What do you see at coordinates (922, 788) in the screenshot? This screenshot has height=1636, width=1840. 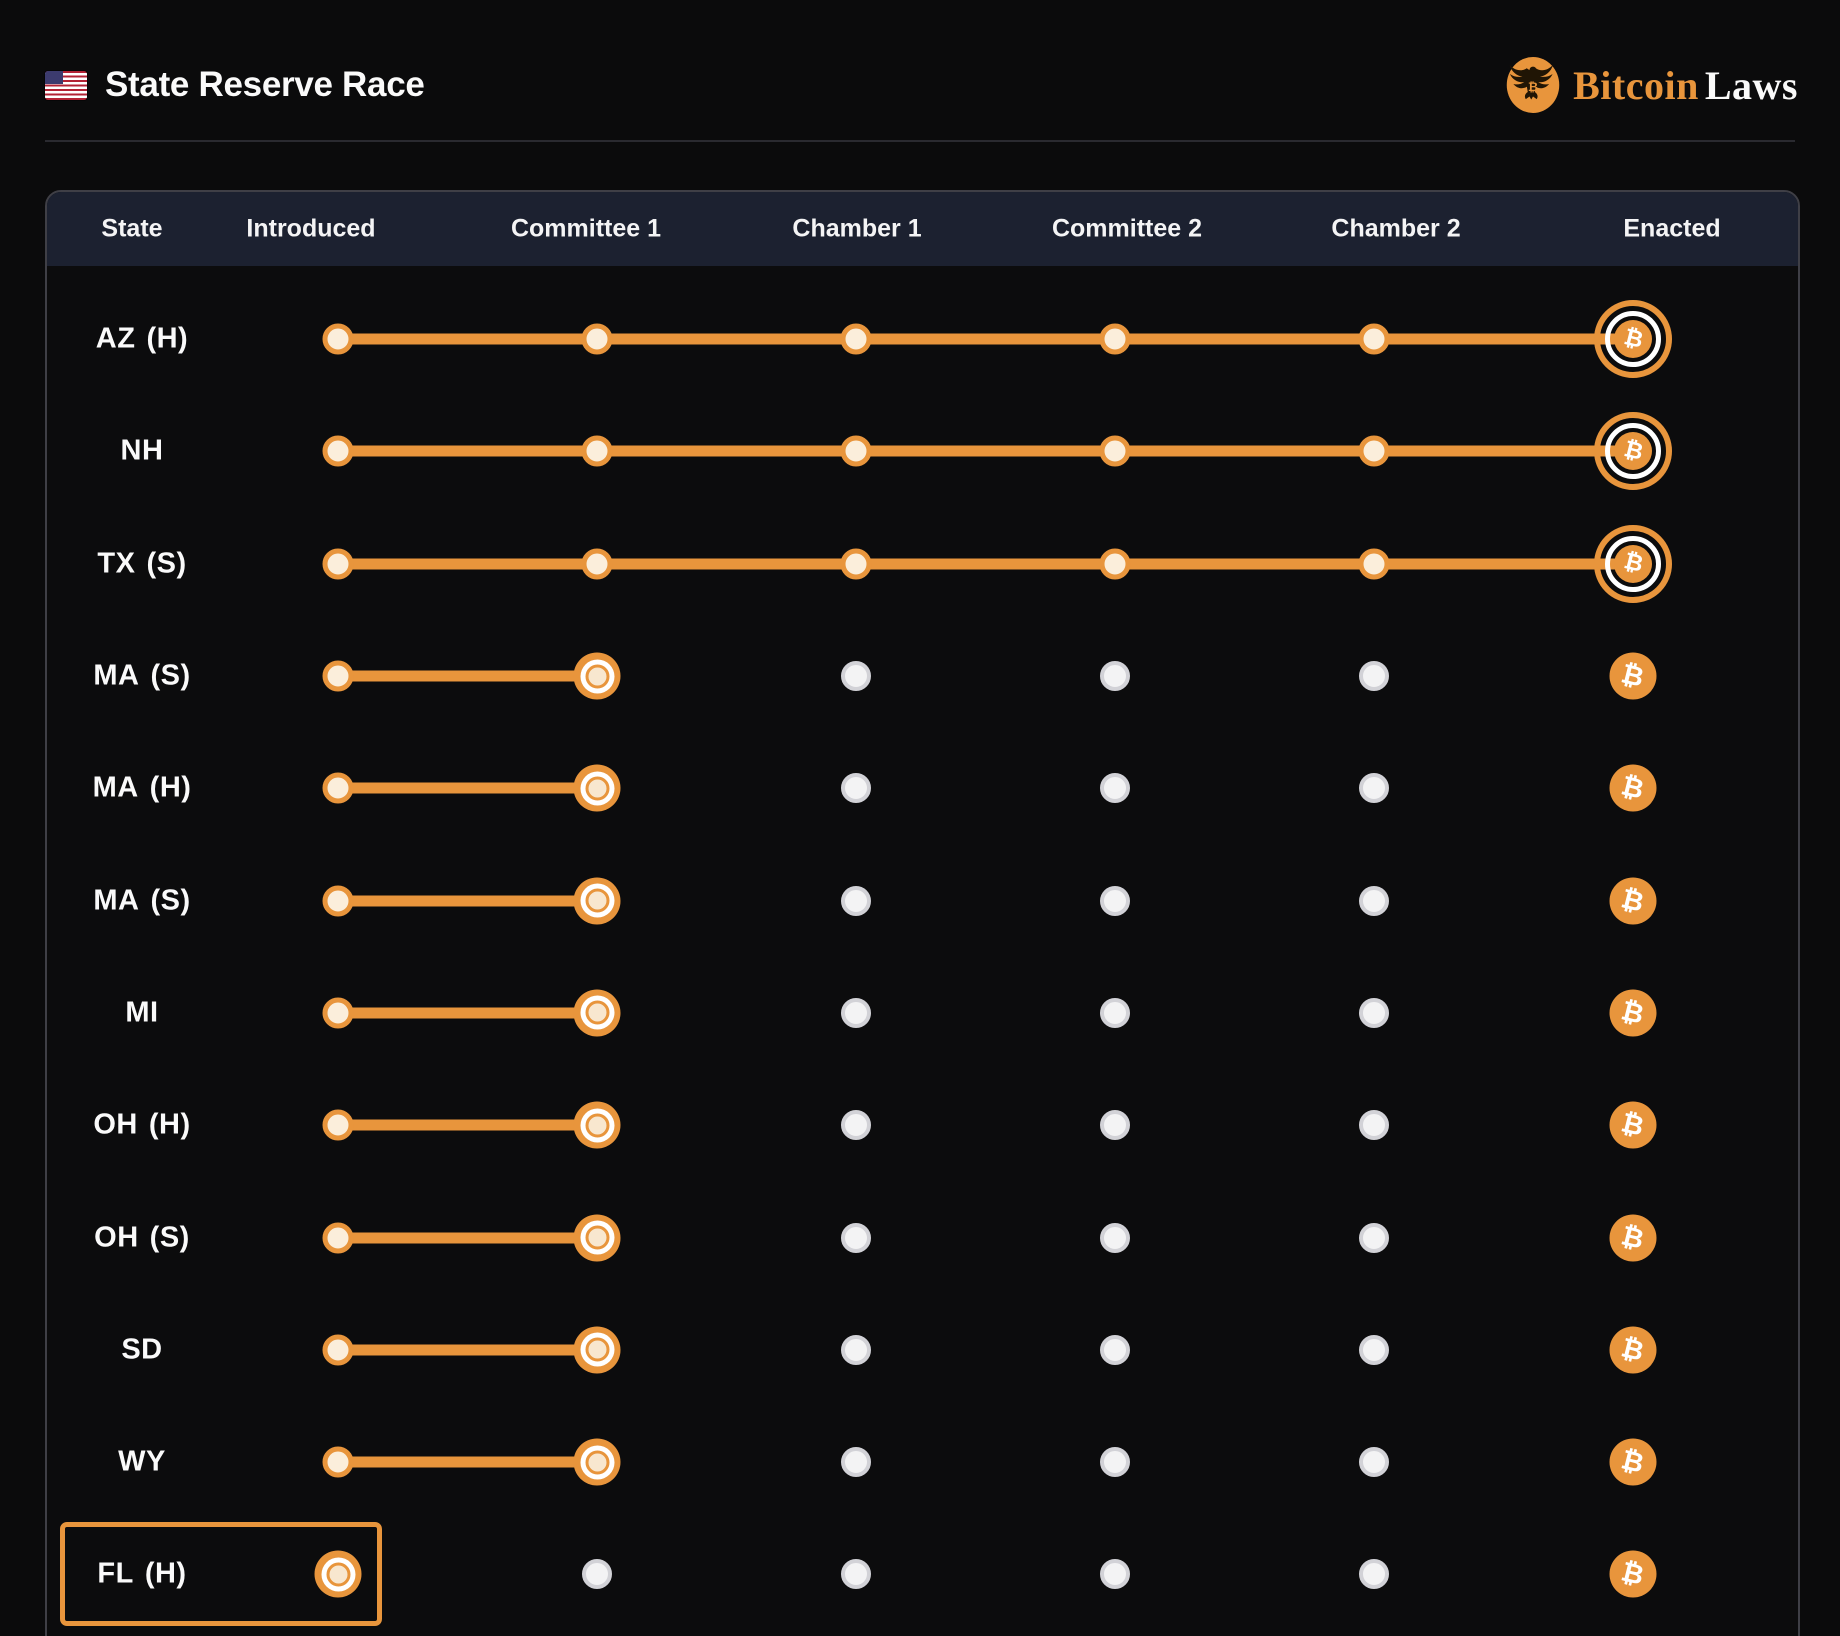 I see `table-row: MA (H) ₿` at bounding box center [922, 788].